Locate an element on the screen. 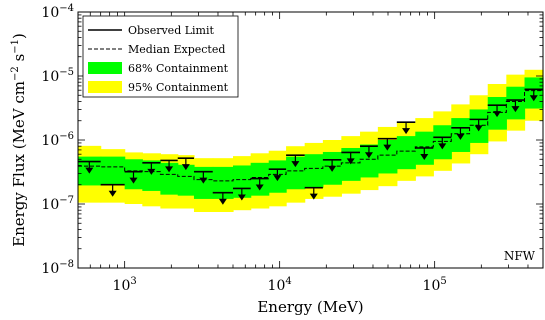 The height and width of the screenshot is (320, 545). legend-label-0: Observed Limit is located at coordinates (171, 30).